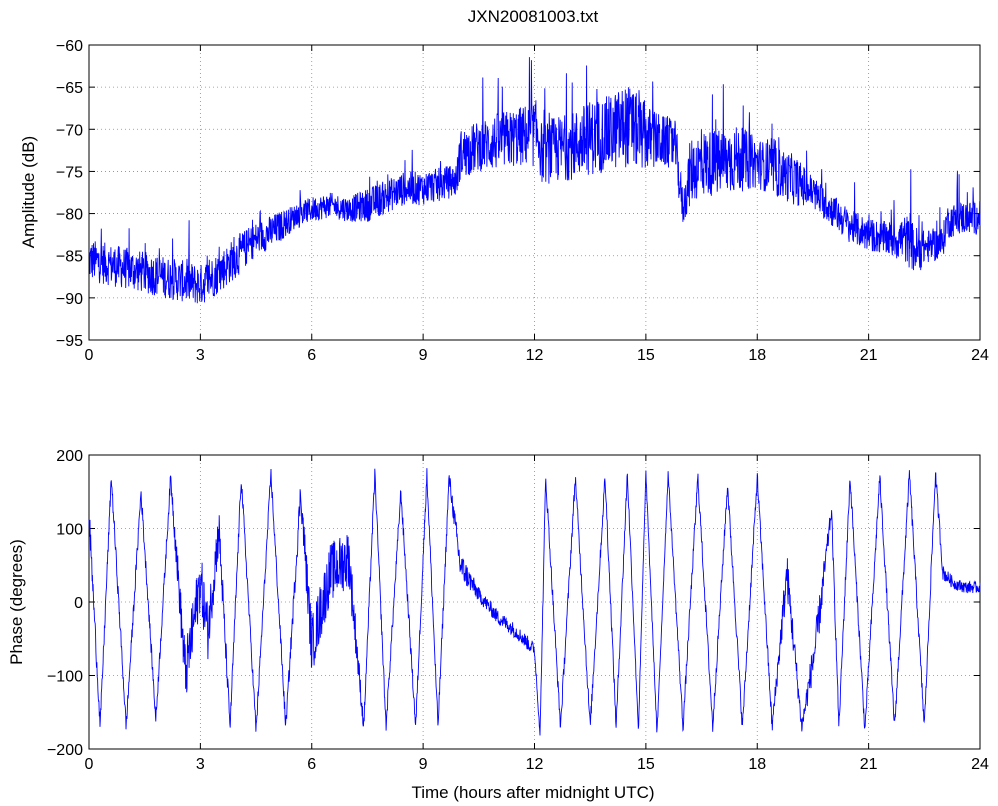 Image resolution: width=998 pixels, height=806 pixels. What do you see at coordinates (69, 130) in the screenshot?
I see `y-tick-label: −70` at bounding box center [69, 130].